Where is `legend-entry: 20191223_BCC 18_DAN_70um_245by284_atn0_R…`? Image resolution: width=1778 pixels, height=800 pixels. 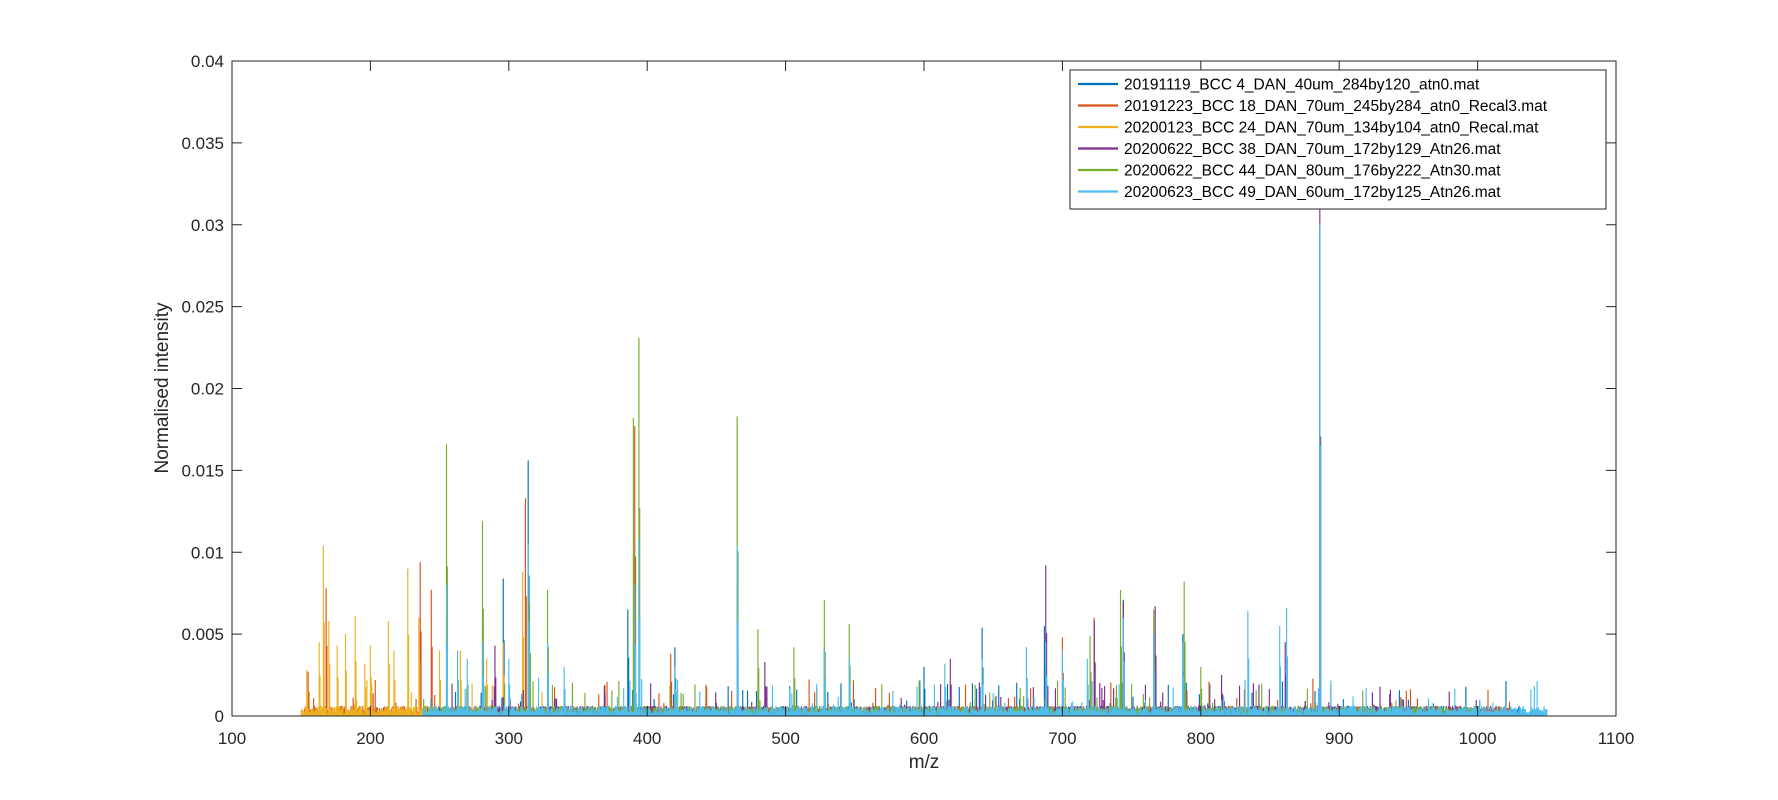 legend-entry: 20191223_BCC 18_DAN_70um_245by284_atn0_R… is located at coordinates (1336, 106).